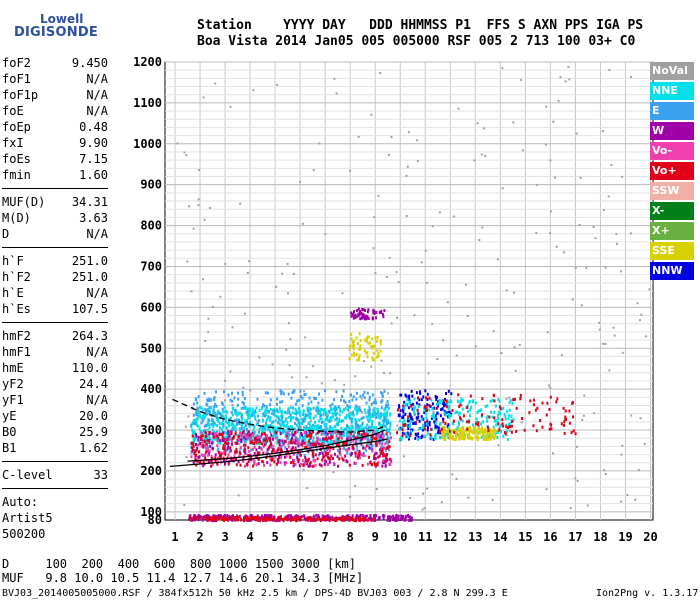 The width and height of the screenshot is (700, 600). What do you see at coordinates (16, 175) in the screenshot?
I see `param-name: fmin` at bounding box center [16, 175].